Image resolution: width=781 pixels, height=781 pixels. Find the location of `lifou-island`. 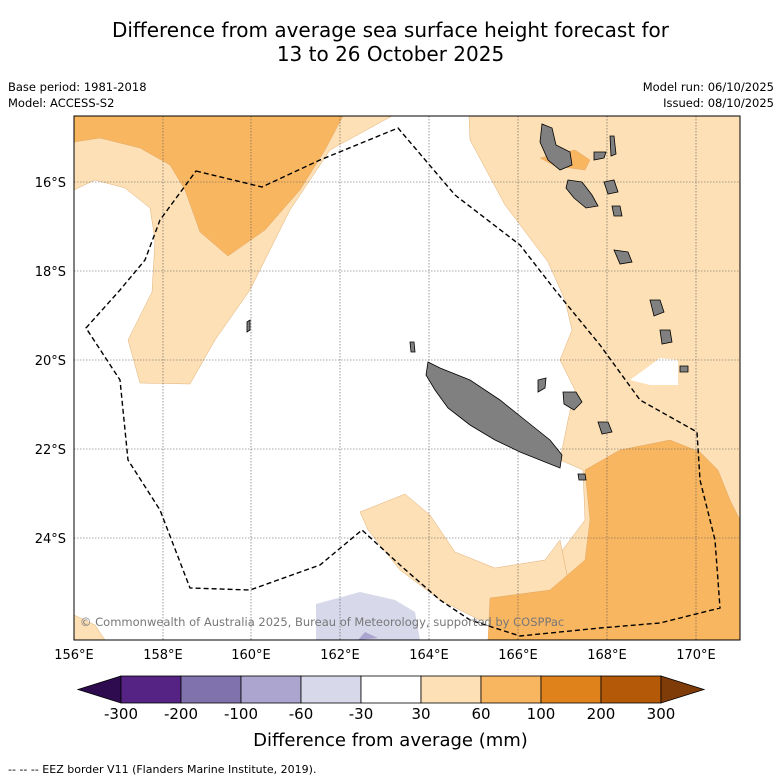

lifou-island is located at coordinates (572, 401).